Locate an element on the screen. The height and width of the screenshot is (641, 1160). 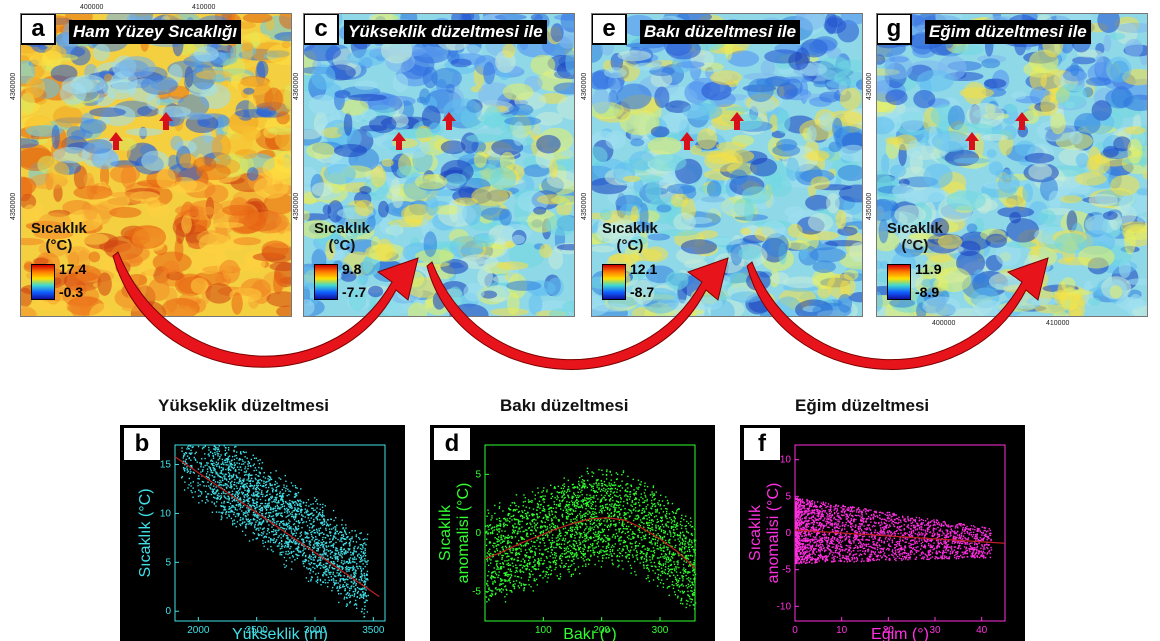
legend-unit: (°C) is located at coordinates (59, 245).